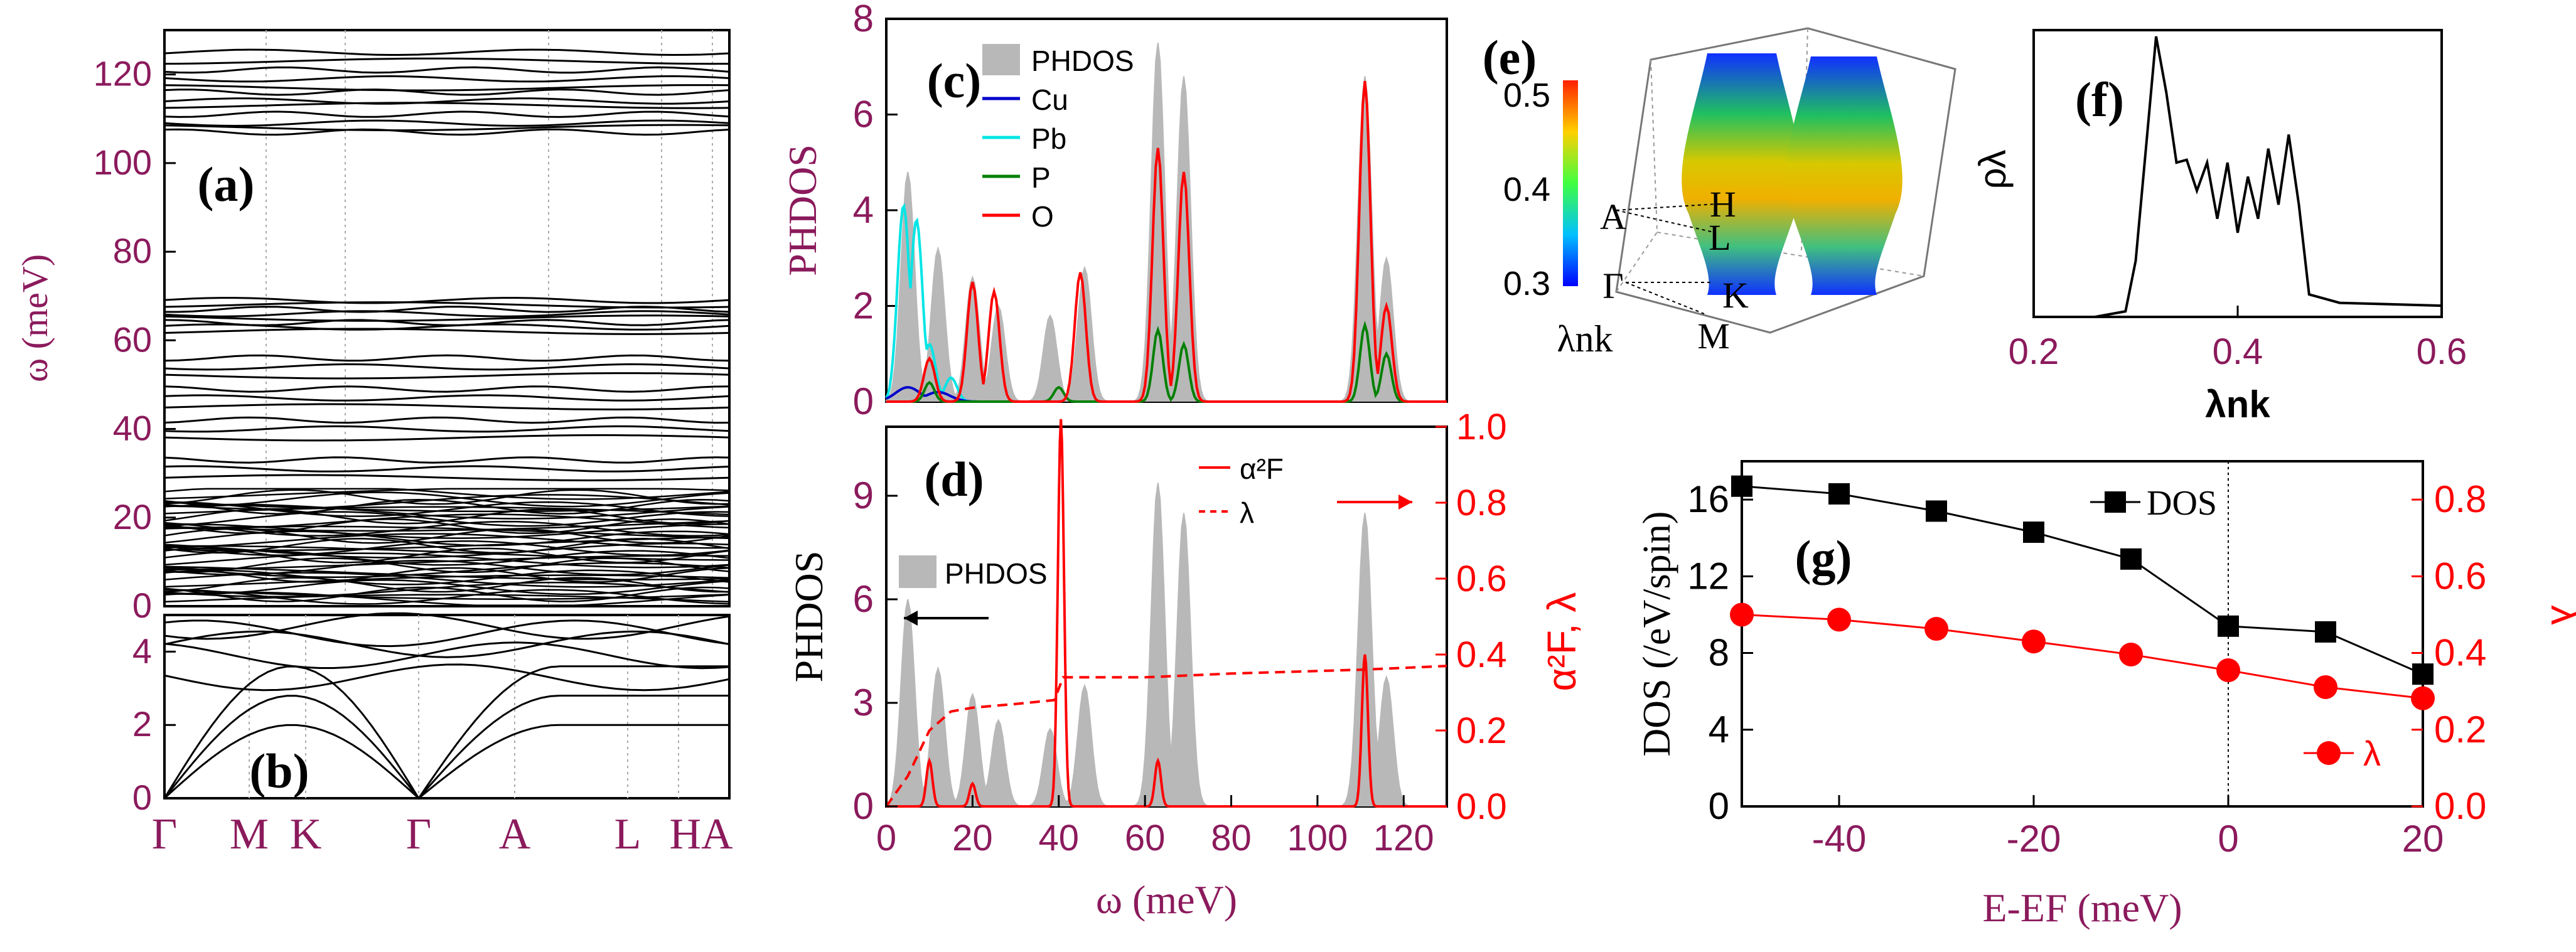 Image resolution: width=2576 pixels, height=952 pixels. What do you see at coordinates (1526, 283) in the screenshot?
I see `colorbar-tick-label: 0.3` at bounding box center [1526, 283].